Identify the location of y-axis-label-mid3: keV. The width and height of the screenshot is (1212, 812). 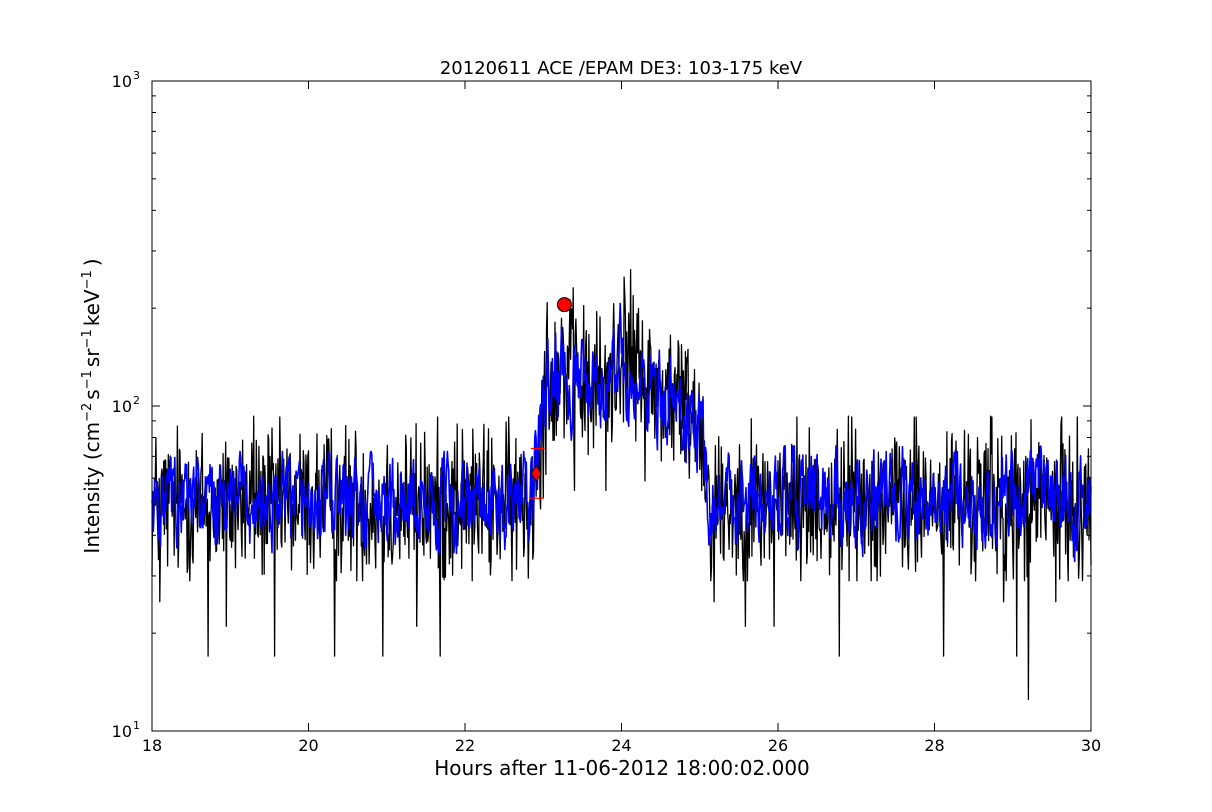
(92, 307).